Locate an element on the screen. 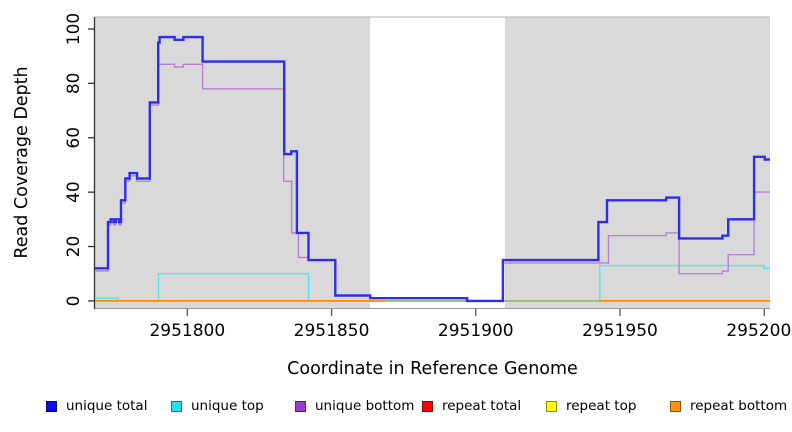 The height and width of the screenshot is (432, 792). repeat-top-swatch-icon is located at coordinates (551, 406).